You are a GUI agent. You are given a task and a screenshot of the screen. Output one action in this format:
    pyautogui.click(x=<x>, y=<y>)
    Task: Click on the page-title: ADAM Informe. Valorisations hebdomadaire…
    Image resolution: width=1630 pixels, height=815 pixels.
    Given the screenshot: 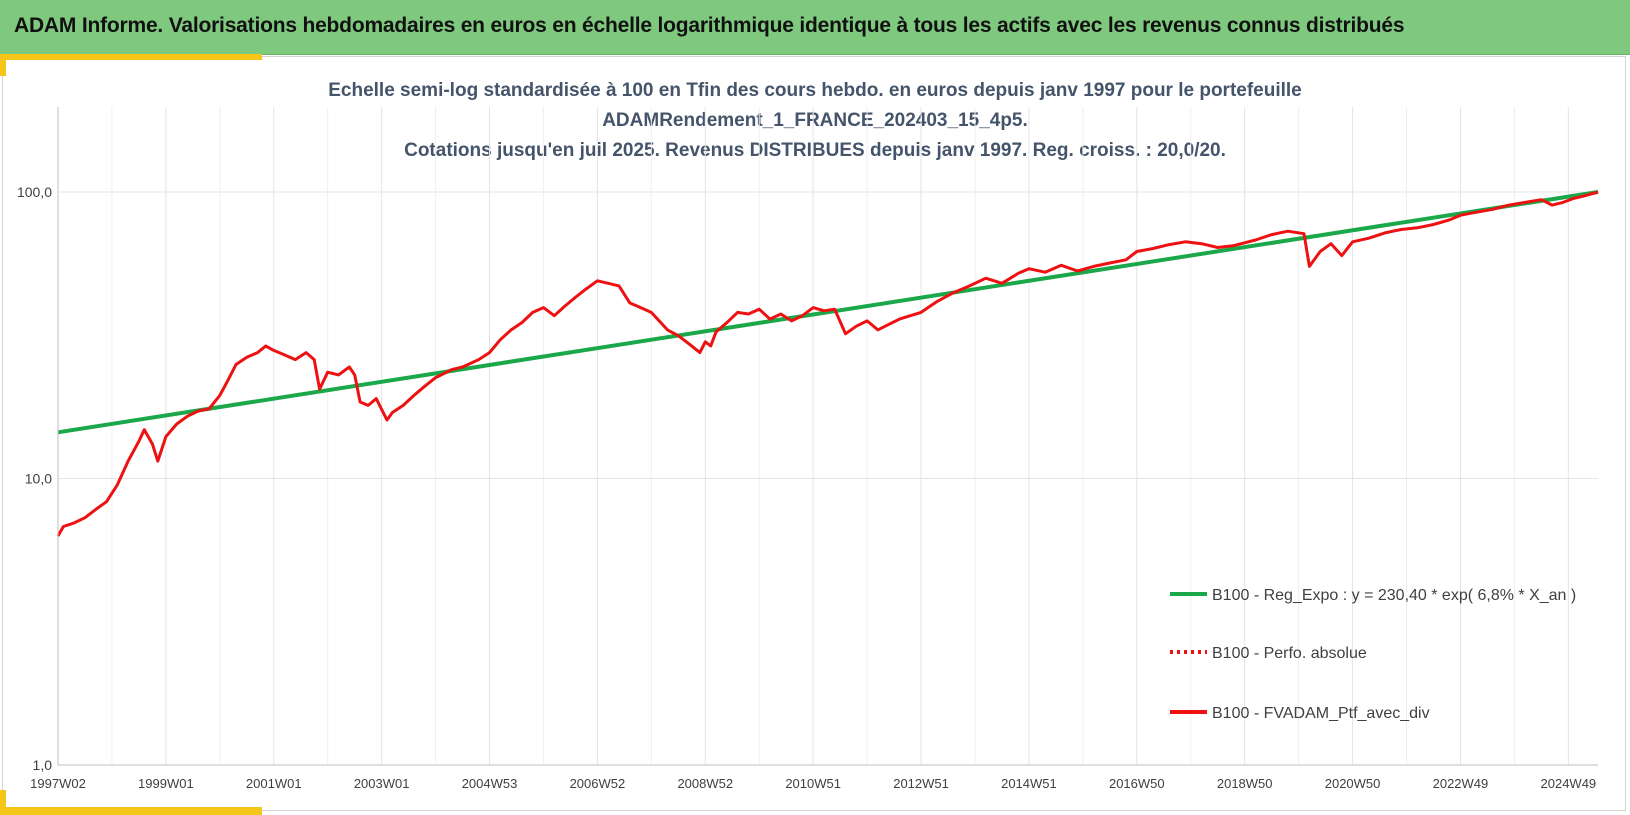 What is the action you would take?
    pyautogui.click(x=709, y=25)
    